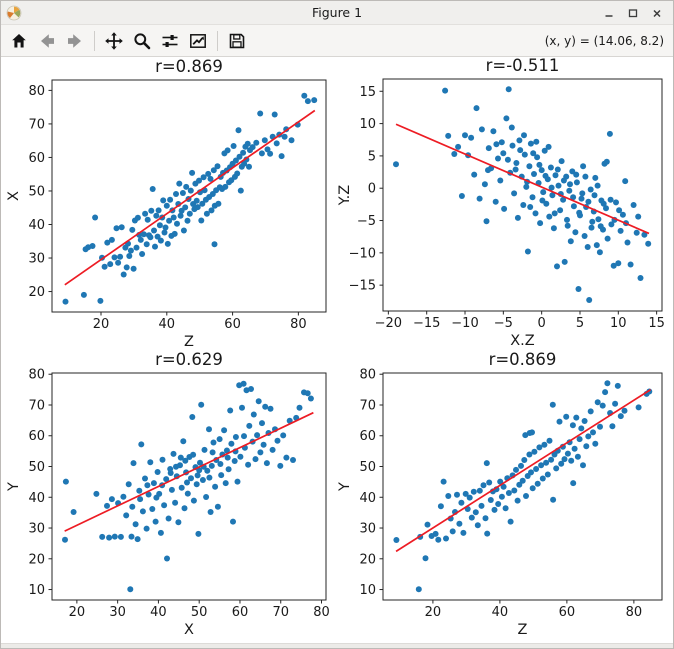 The height and width of the screenshot is (649, 674). Describe the element at coordinates (657, 13) in the screenshot. I see `close-button` at that location.